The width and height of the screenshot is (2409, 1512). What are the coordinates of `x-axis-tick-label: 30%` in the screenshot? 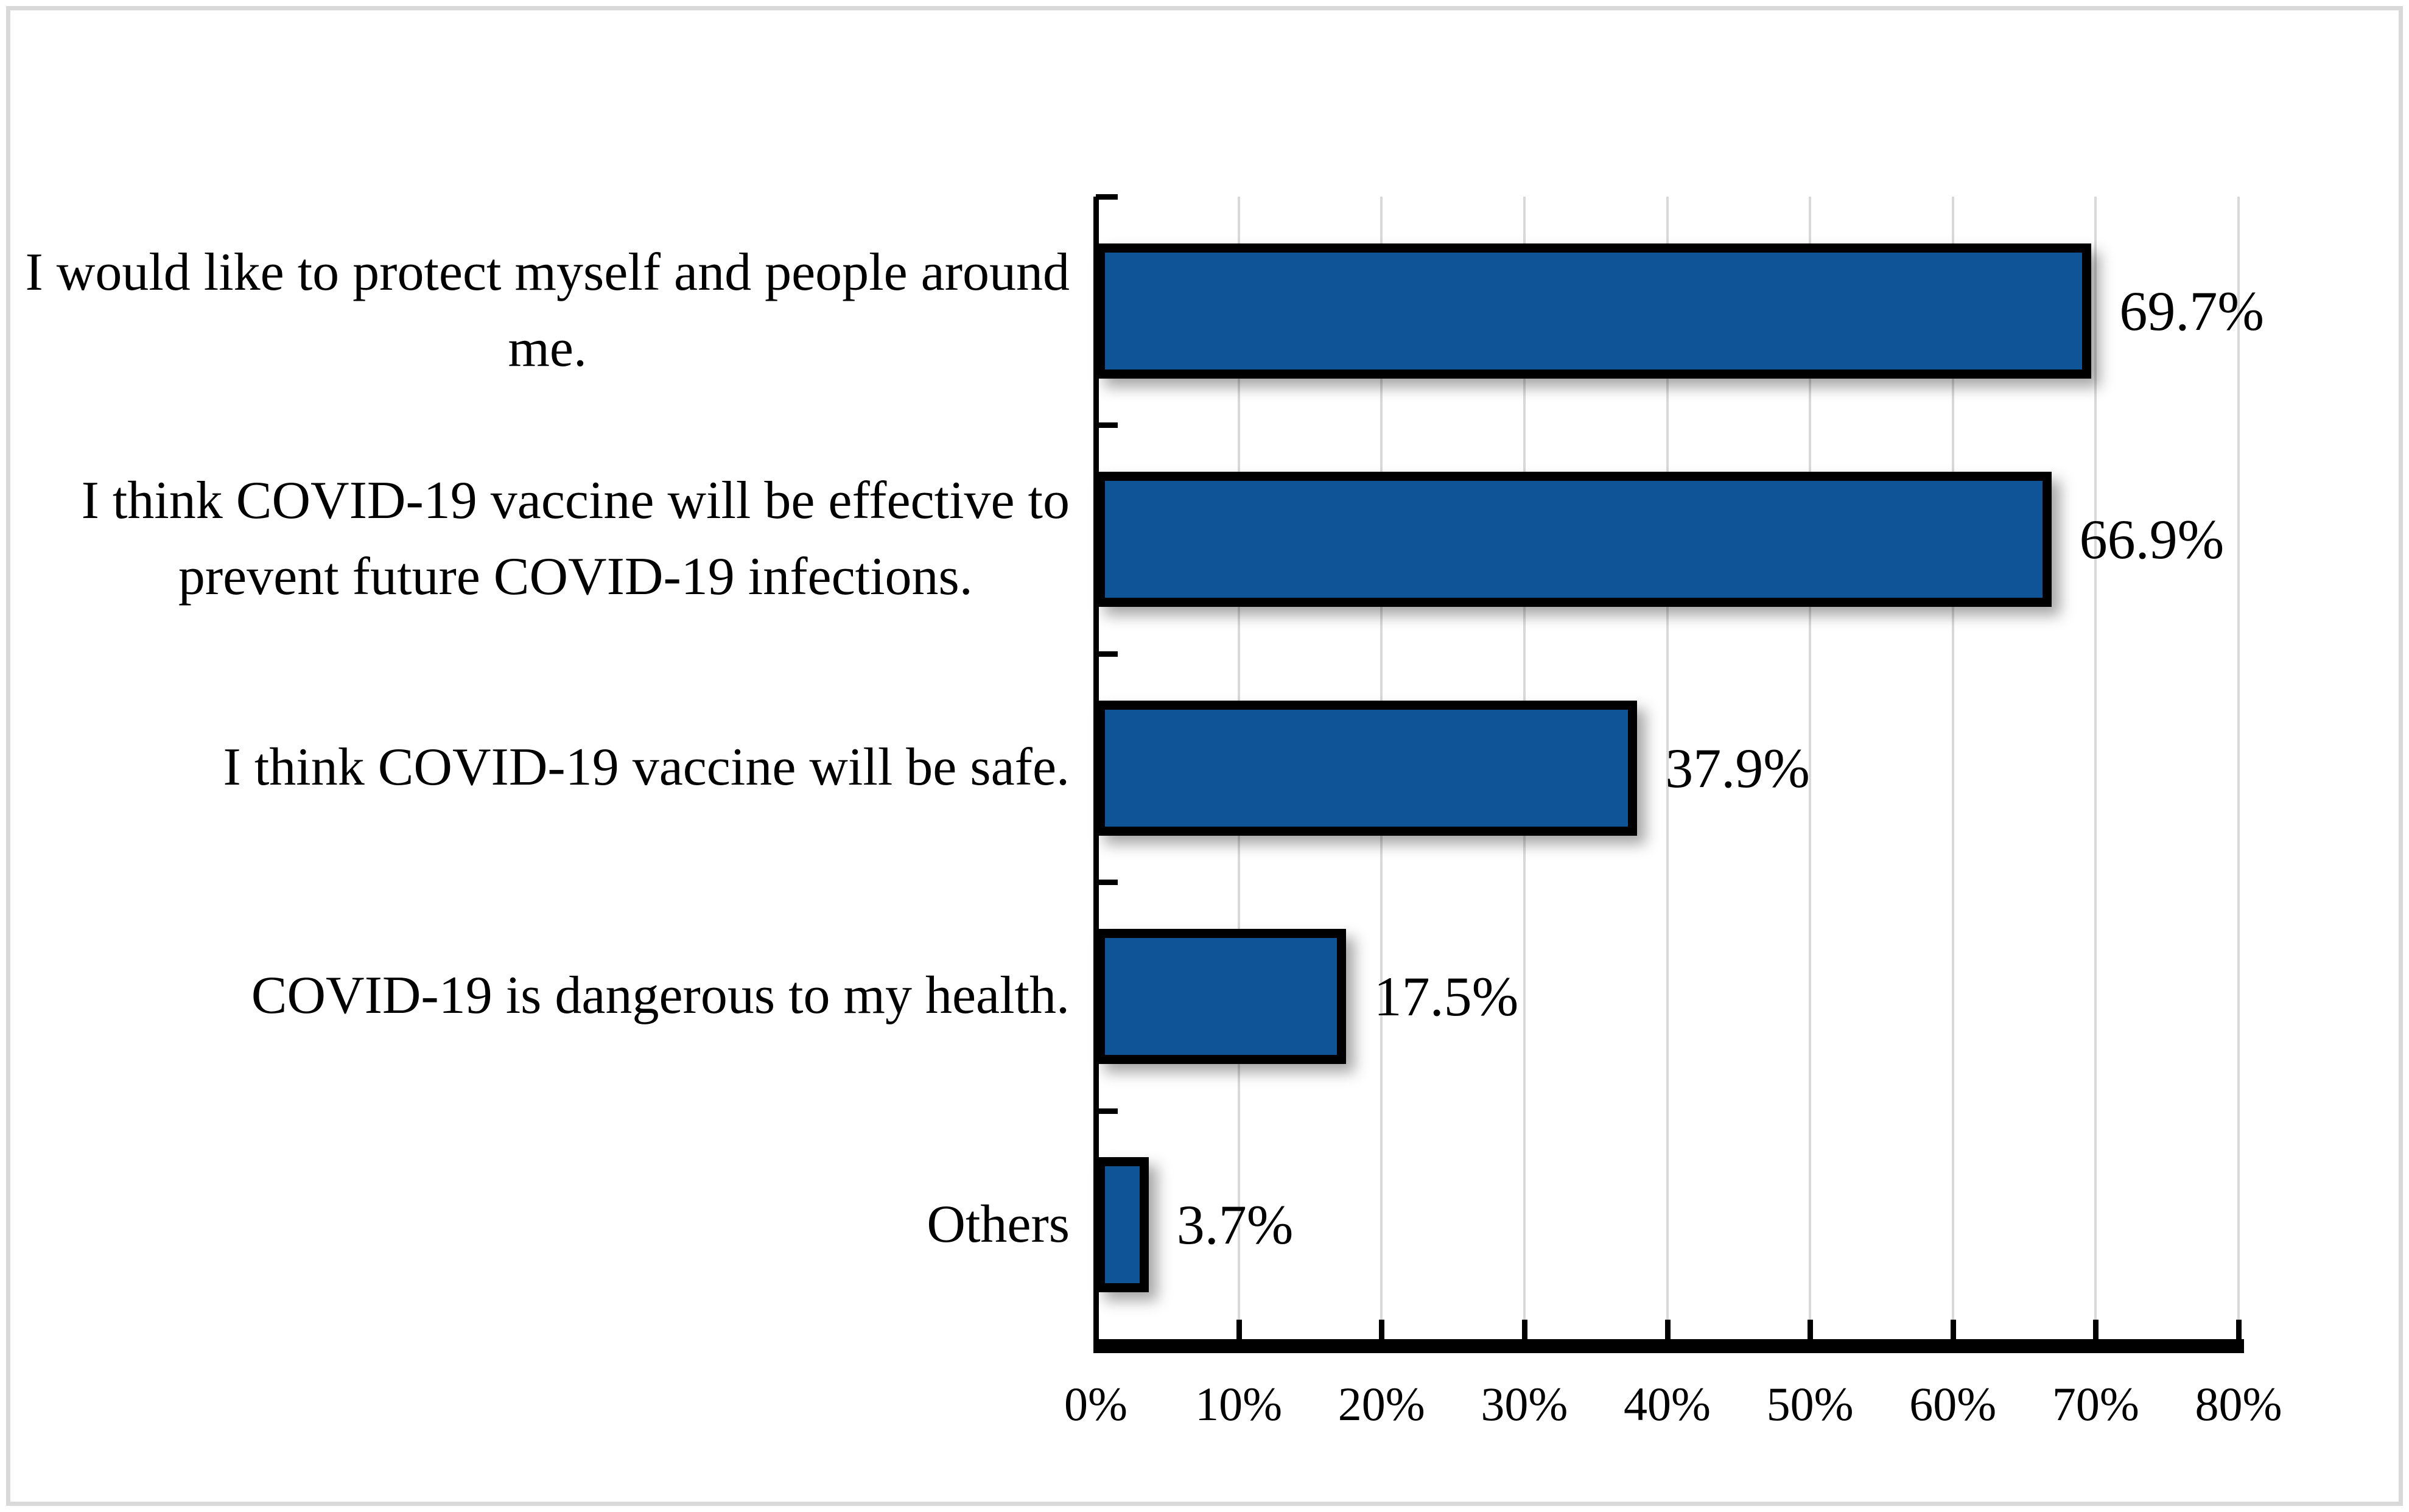 It's located at (1524, 1403).